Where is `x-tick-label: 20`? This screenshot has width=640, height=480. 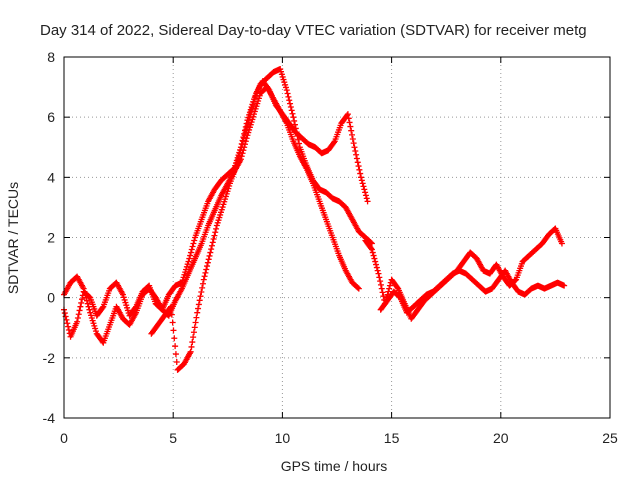 x-tick-label: 20 is located at coordinates (501, 438).